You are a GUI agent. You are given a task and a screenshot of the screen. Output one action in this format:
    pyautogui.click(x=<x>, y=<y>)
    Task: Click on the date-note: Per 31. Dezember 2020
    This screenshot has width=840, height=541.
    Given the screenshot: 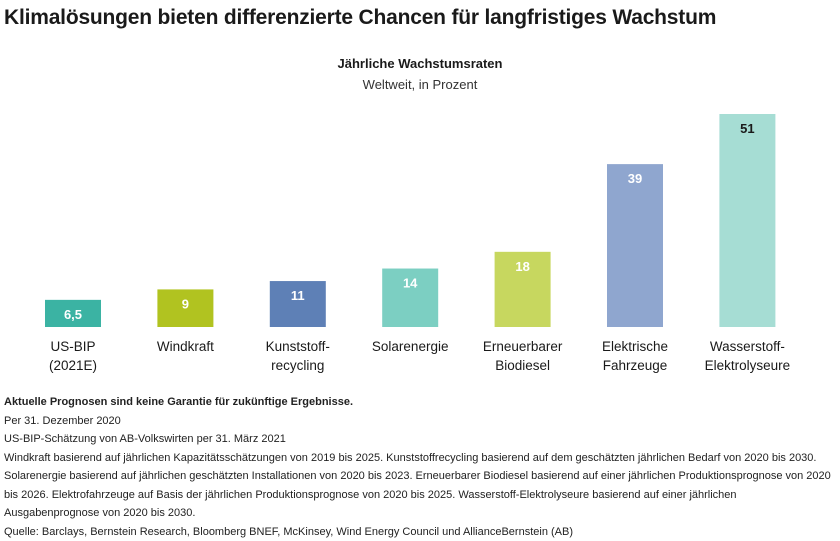 What is the action you would take?
    pyautogui.click(x=62, y=420)
    